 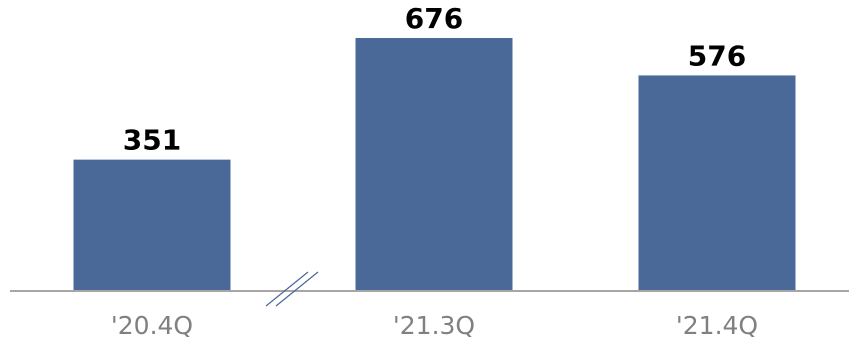 What do you see at coordinates (717, 324) in the screenshot?
I see `x-tick-label-2: '21.4Q` at bounding box center [717, 324].